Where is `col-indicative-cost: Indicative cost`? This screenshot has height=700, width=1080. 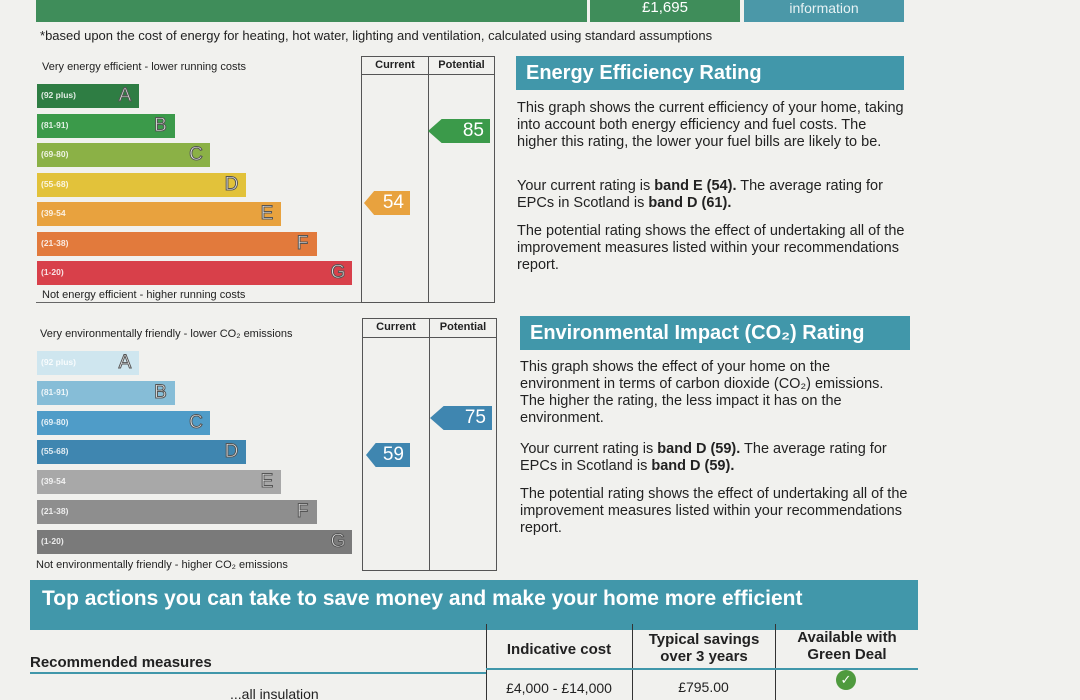 col-indicative-cost: Indicative cost is located at coordinates (559, 649).